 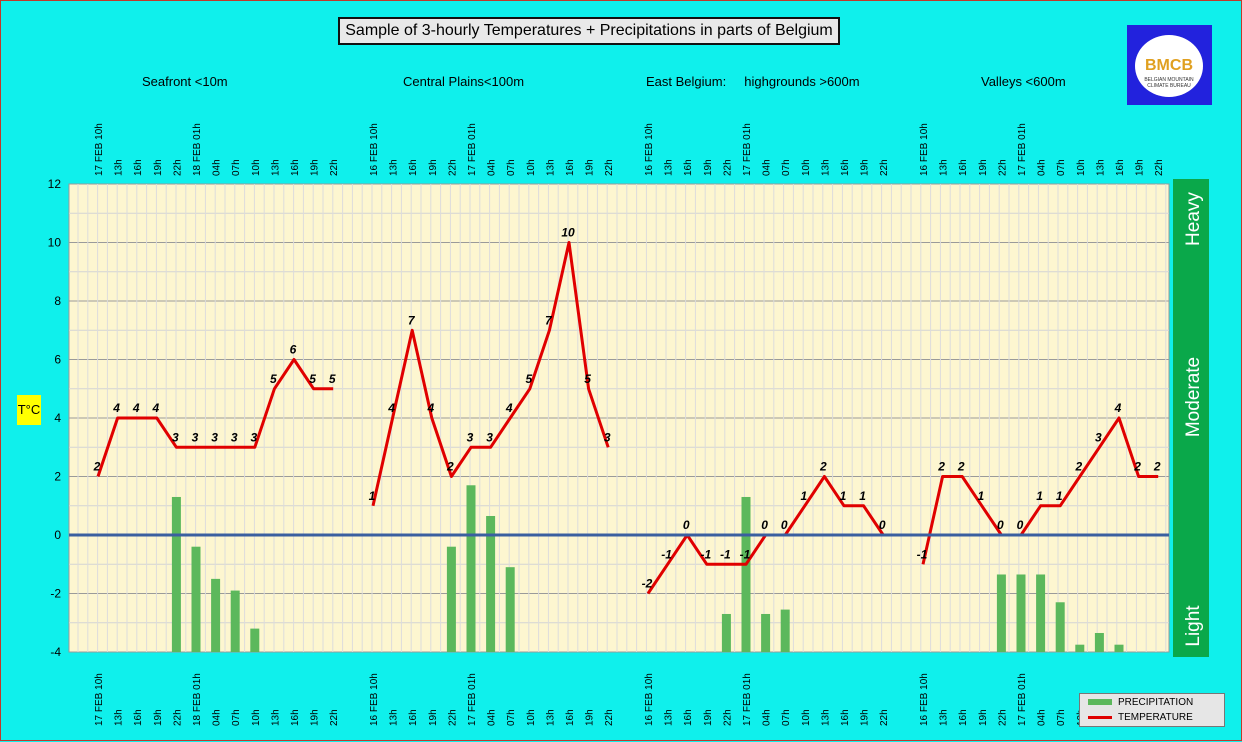 I want to click on logo-emblem: BMCB BELGIAN MOUNTAIN CLIMATE BUREAU, so click(x=1169, y=66).